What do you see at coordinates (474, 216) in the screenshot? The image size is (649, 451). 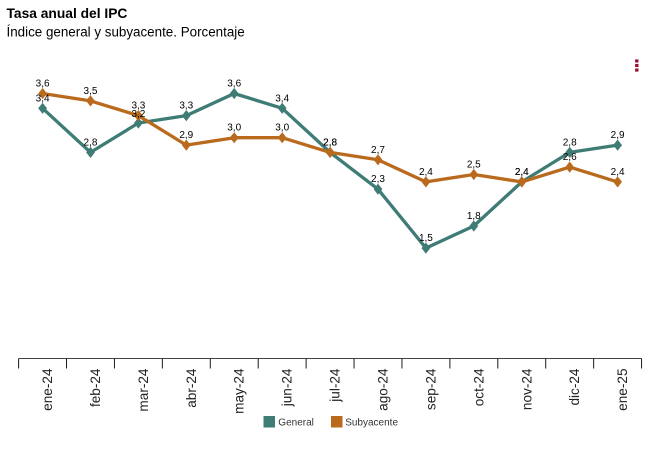 I see `svg-text: 1,8` at bounding box center [474, 216].